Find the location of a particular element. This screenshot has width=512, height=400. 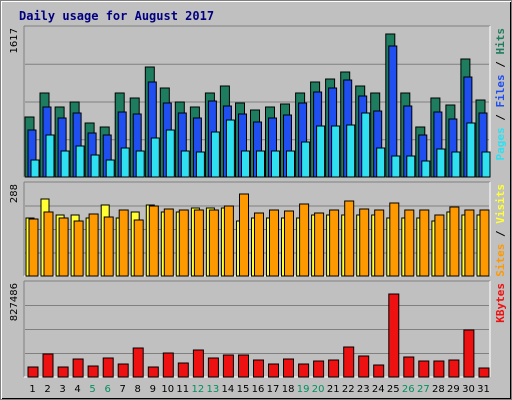

right-axis-label: Sites / Visits is located at coordinates (500, 230).